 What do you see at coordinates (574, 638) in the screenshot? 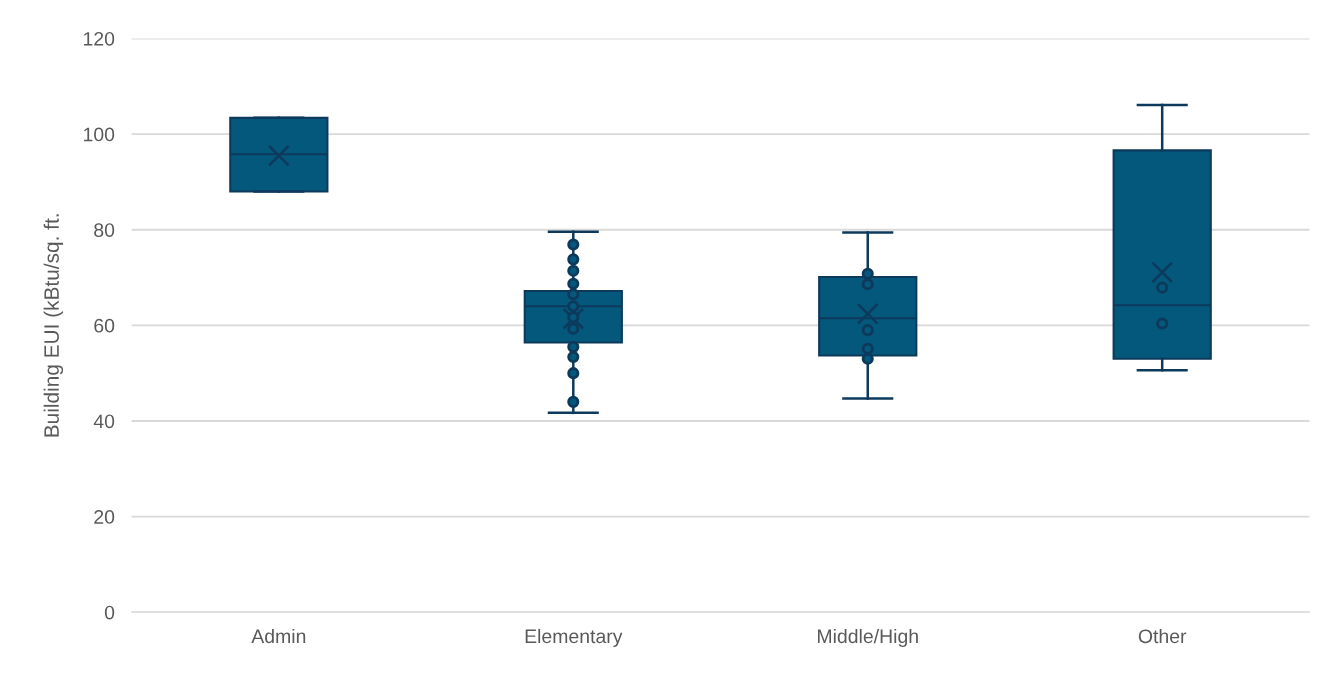
I see `x-tick-label: Elementary` at bounding box center [574, 638].